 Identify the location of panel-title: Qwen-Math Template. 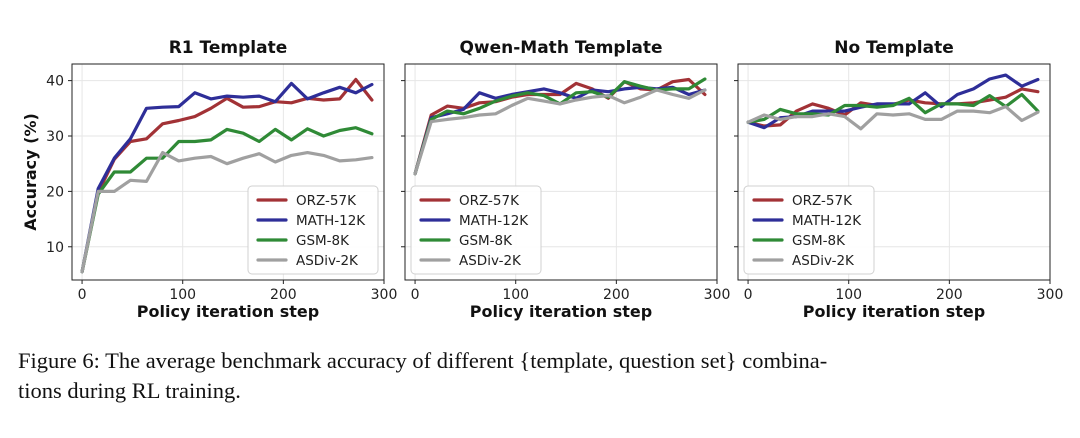
(560, 48).